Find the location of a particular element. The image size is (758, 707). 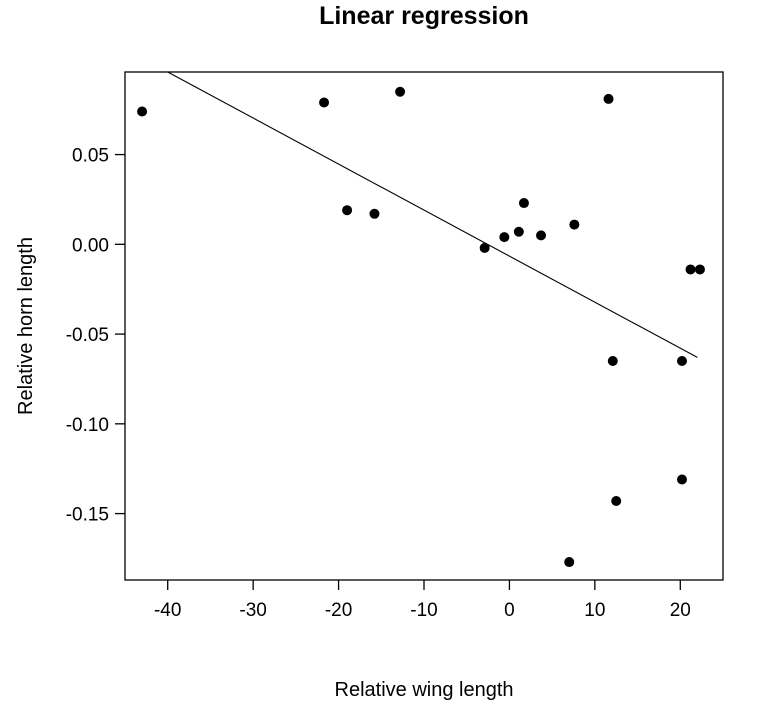

y-tick-label: -0.05 is located at coordinates (87, 335).